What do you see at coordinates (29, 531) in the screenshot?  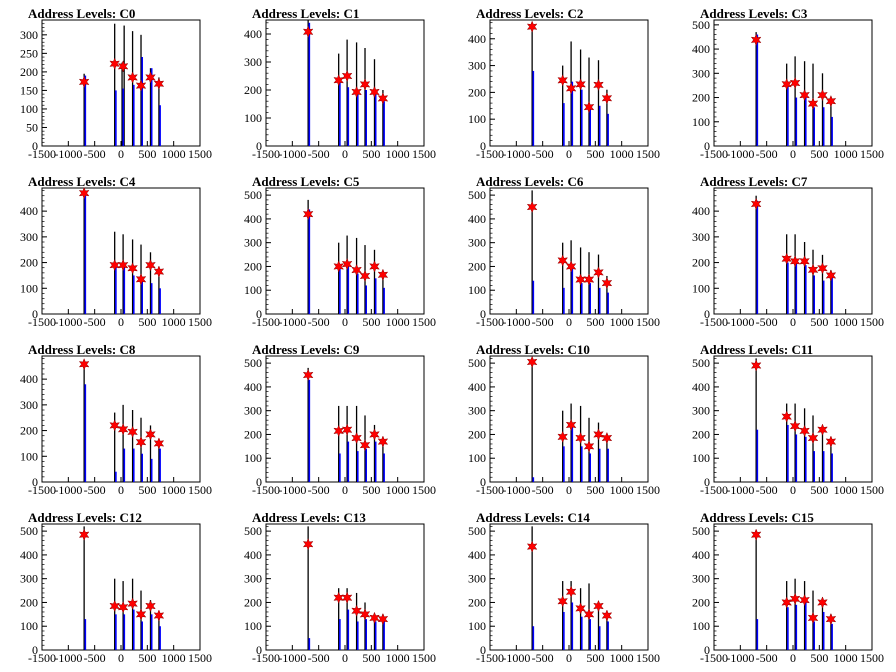 I see `y-tick-label: 500` at bounding box center [29, 531].